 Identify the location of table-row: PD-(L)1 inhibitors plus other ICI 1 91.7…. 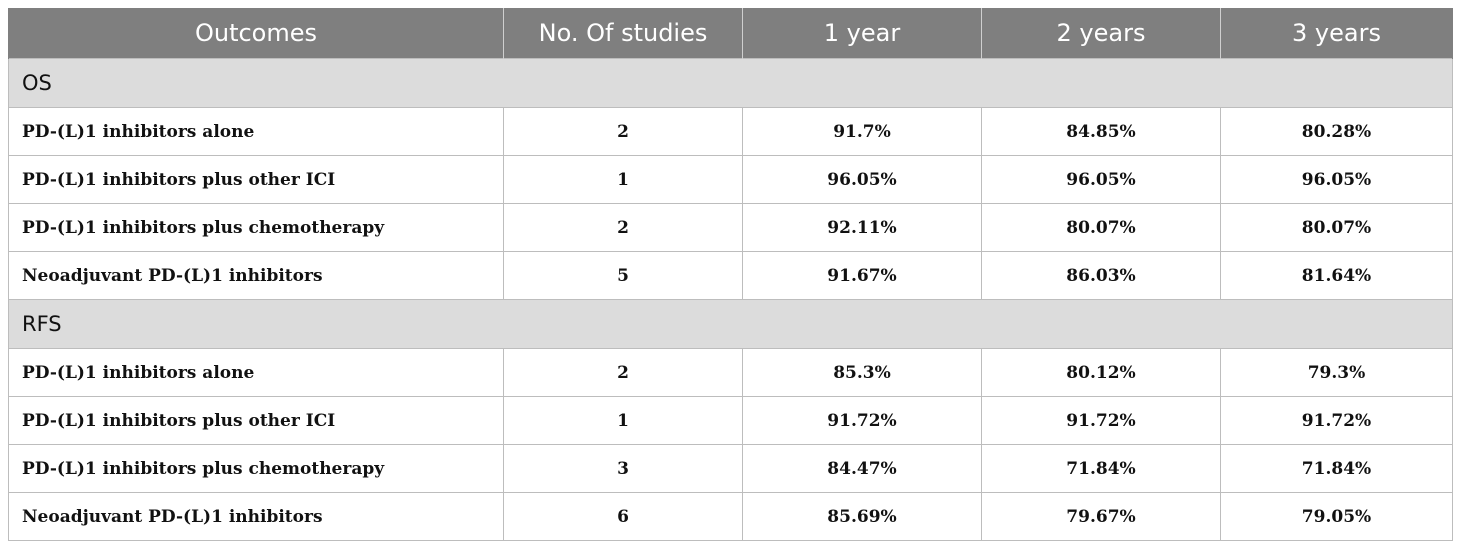
(730, 420).